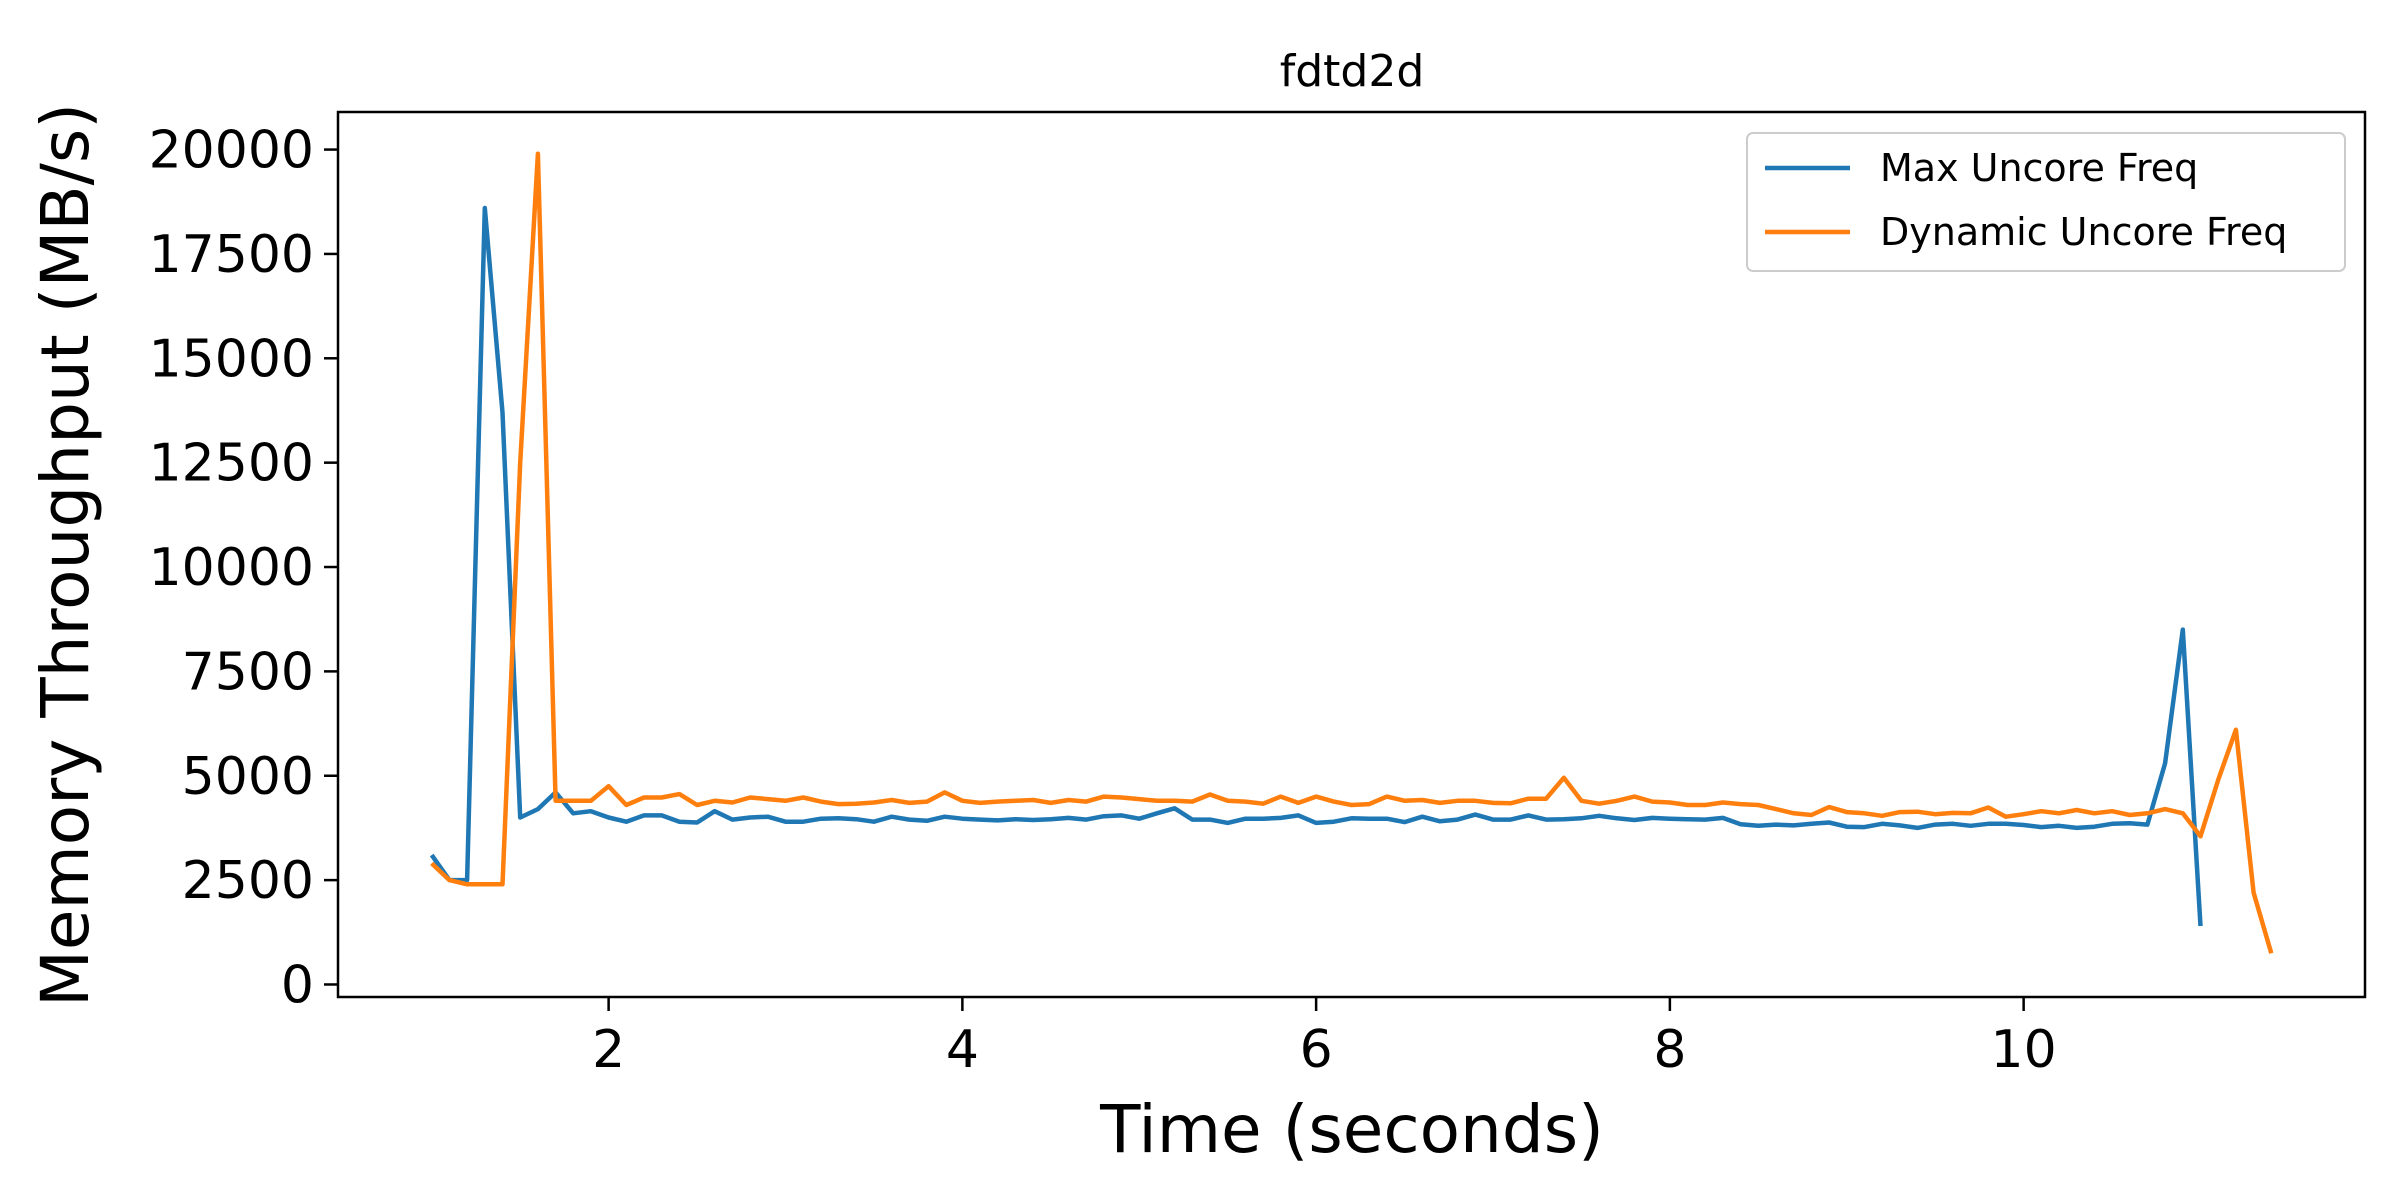  I want to click on y-tick-label: 15000, so click(231, 359).